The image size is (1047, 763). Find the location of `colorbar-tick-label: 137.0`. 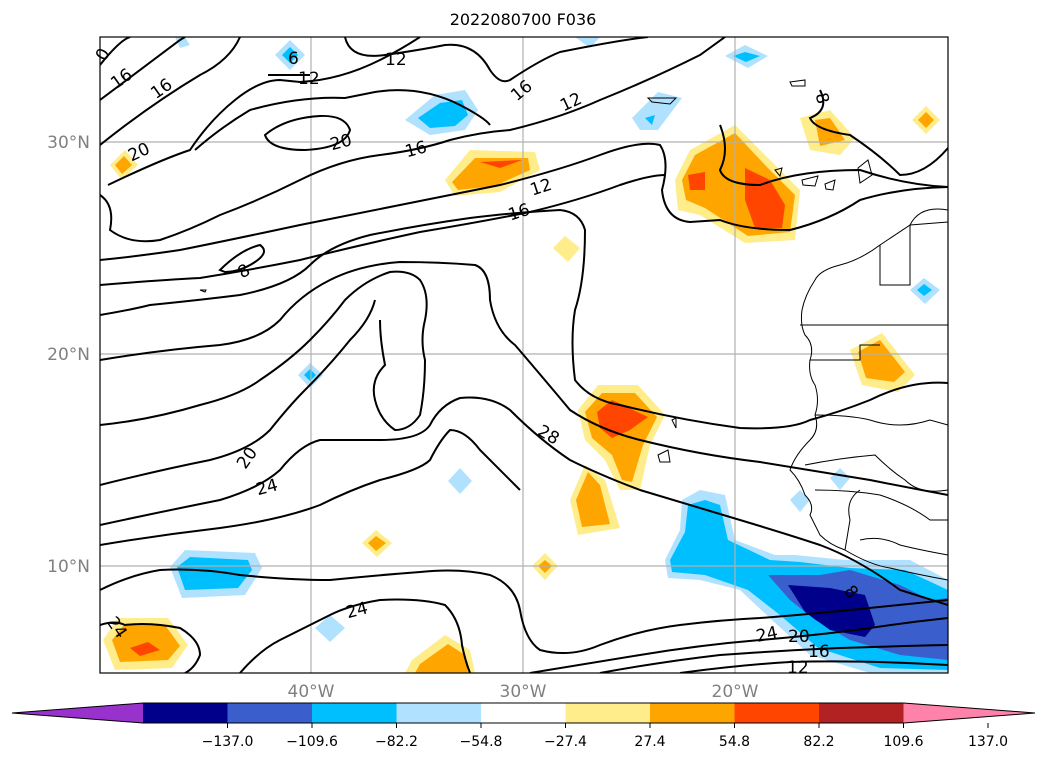

colorbar-tick-label: 137.0 is located at coordinates (988, 742).